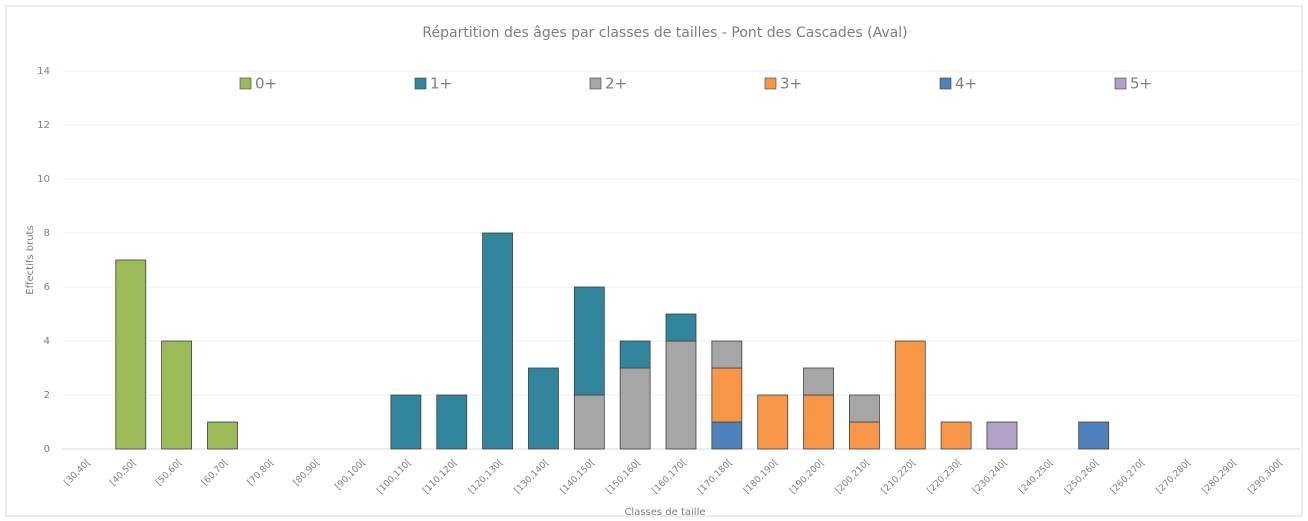 The width and height of the screenshot is (1308, 521). I want to click on legend-label: 1+, so click(441, 84).